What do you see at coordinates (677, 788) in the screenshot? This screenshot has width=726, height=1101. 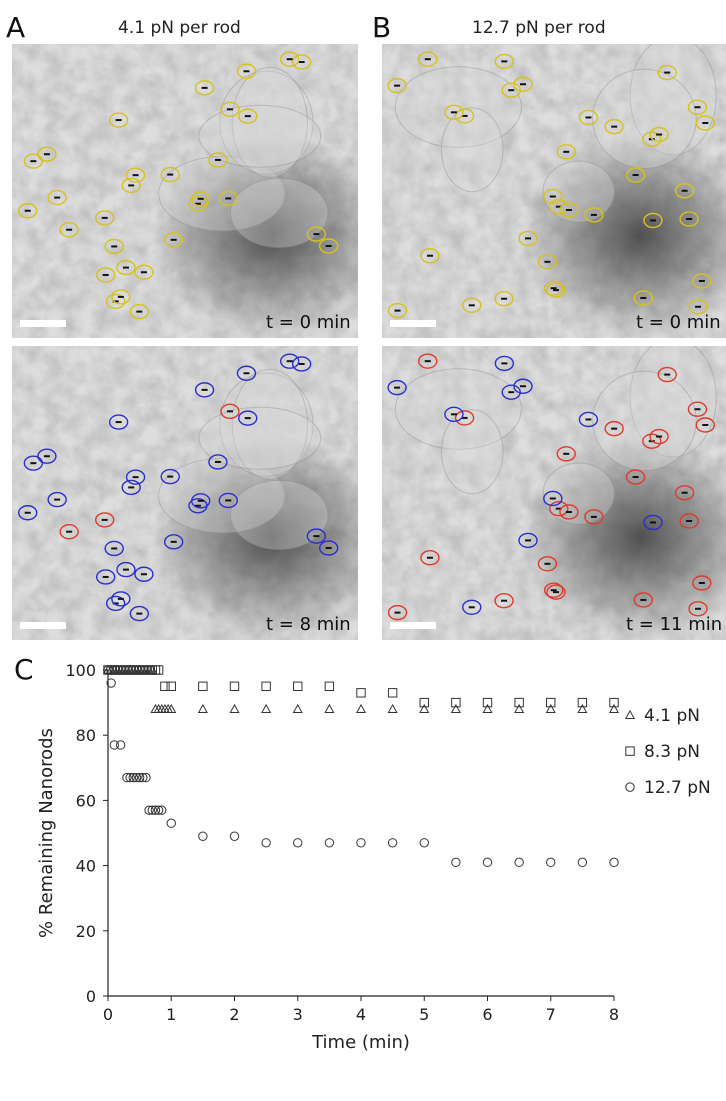 I see `legend-label: 12.7 pN` at bounding box center [677, 788].